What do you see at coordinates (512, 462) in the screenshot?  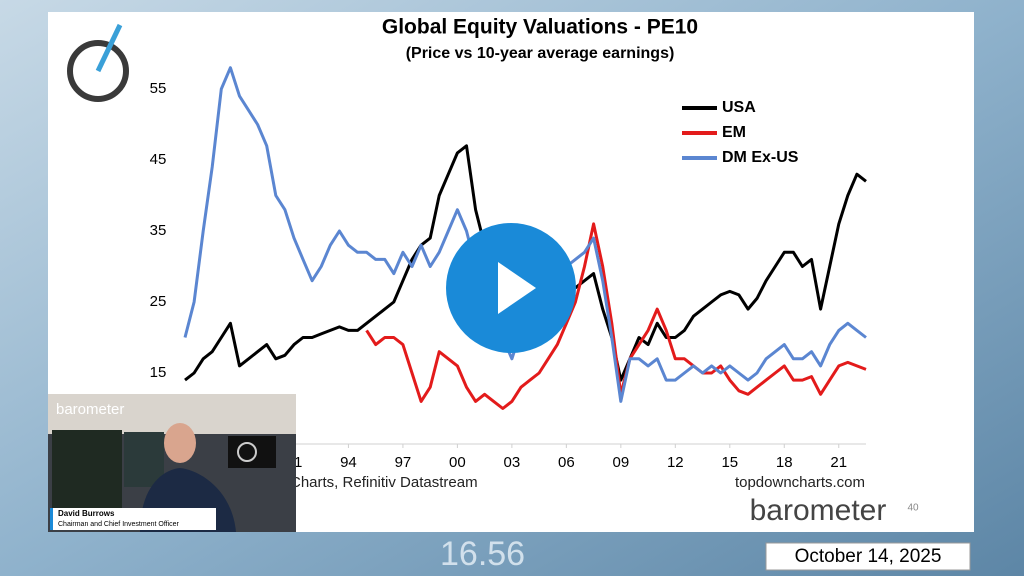 I see `x-tick-label: 03` at bounding box center [512, 462].